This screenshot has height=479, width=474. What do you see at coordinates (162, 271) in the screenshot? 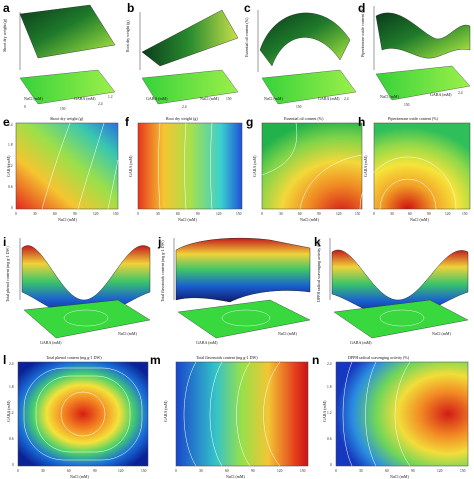
I see `zaxis-label-j: Total flavonoids content (mg g-1 DW)` at bounding box center [162, 271].